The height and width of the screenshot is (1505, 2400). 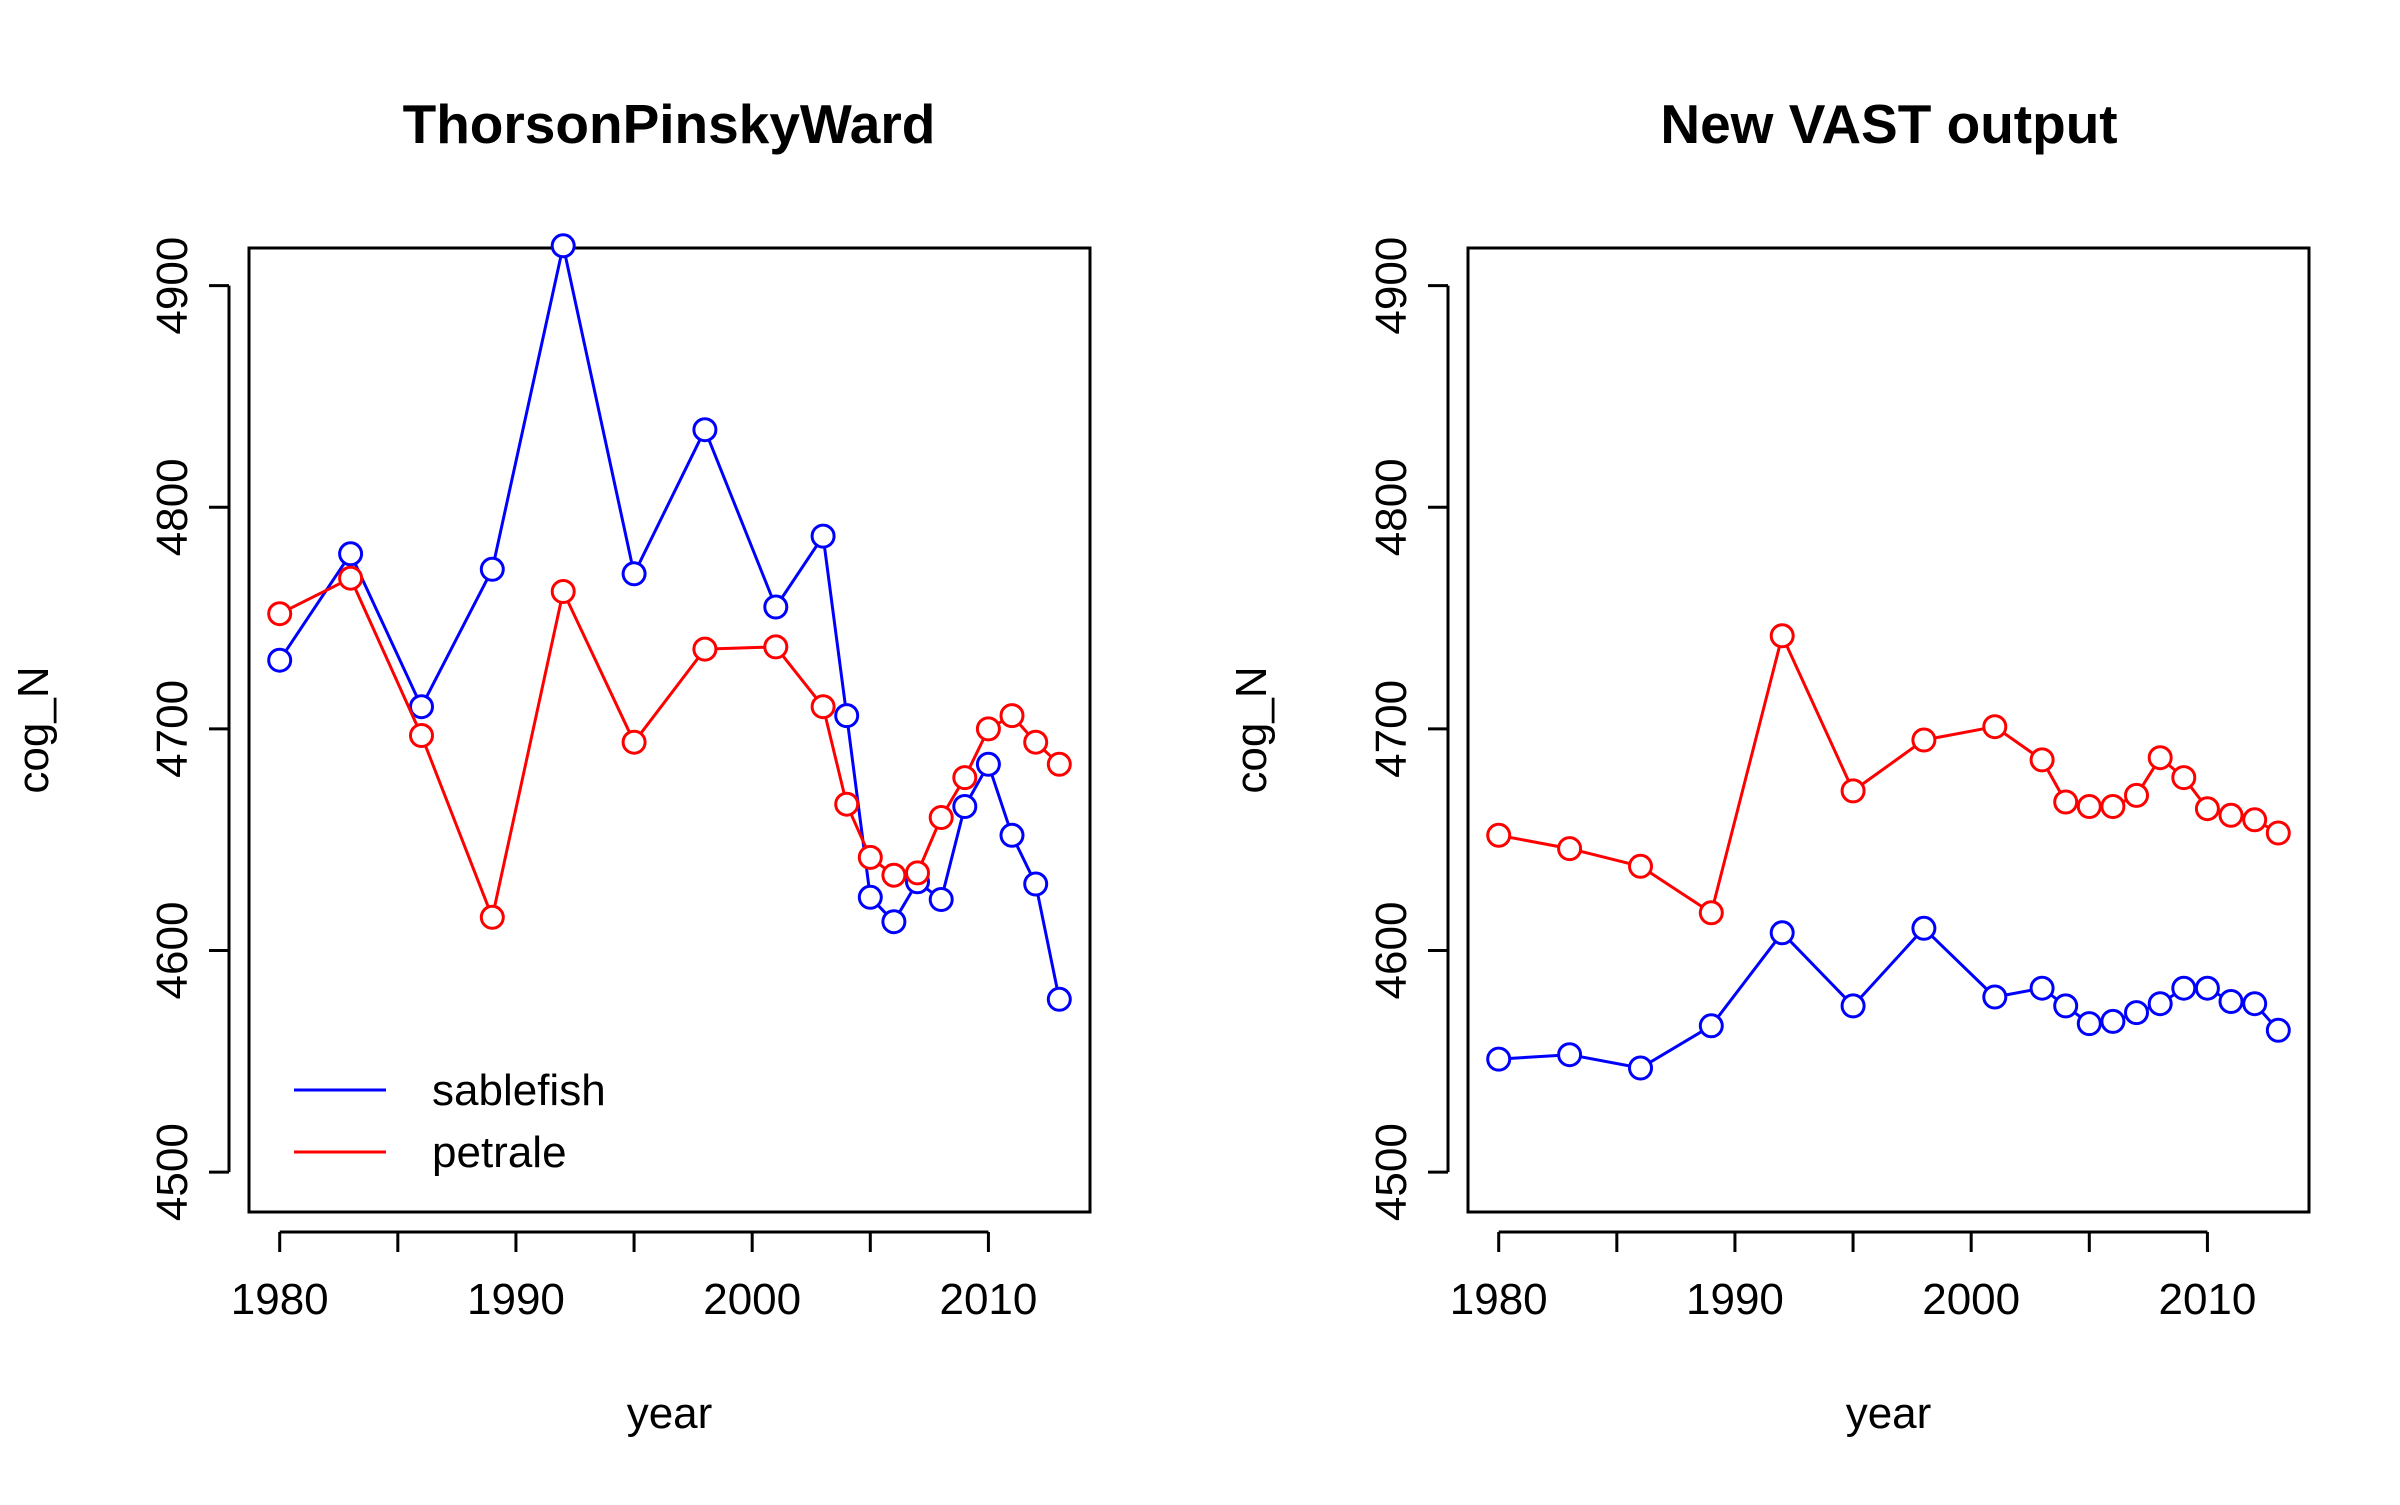 I want to click on chart-title: New VAST output, so click(x=1888, y=124).